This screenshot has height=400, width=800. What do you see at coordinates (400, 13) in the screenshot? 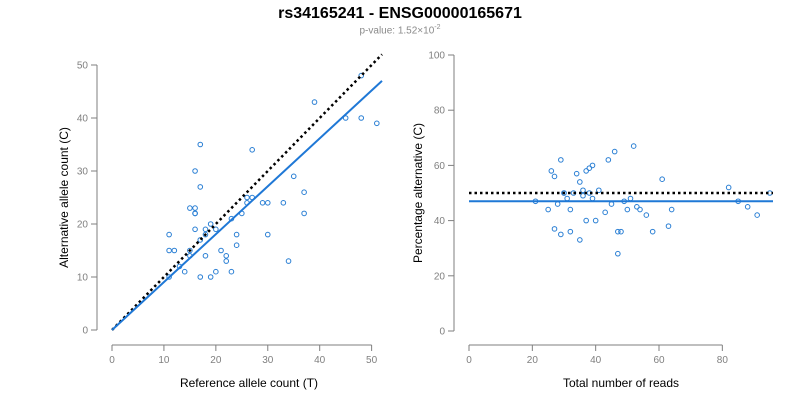
I see `chart-title: rs34165241 - ENSG00000165671` at bounding box center [400, 13].